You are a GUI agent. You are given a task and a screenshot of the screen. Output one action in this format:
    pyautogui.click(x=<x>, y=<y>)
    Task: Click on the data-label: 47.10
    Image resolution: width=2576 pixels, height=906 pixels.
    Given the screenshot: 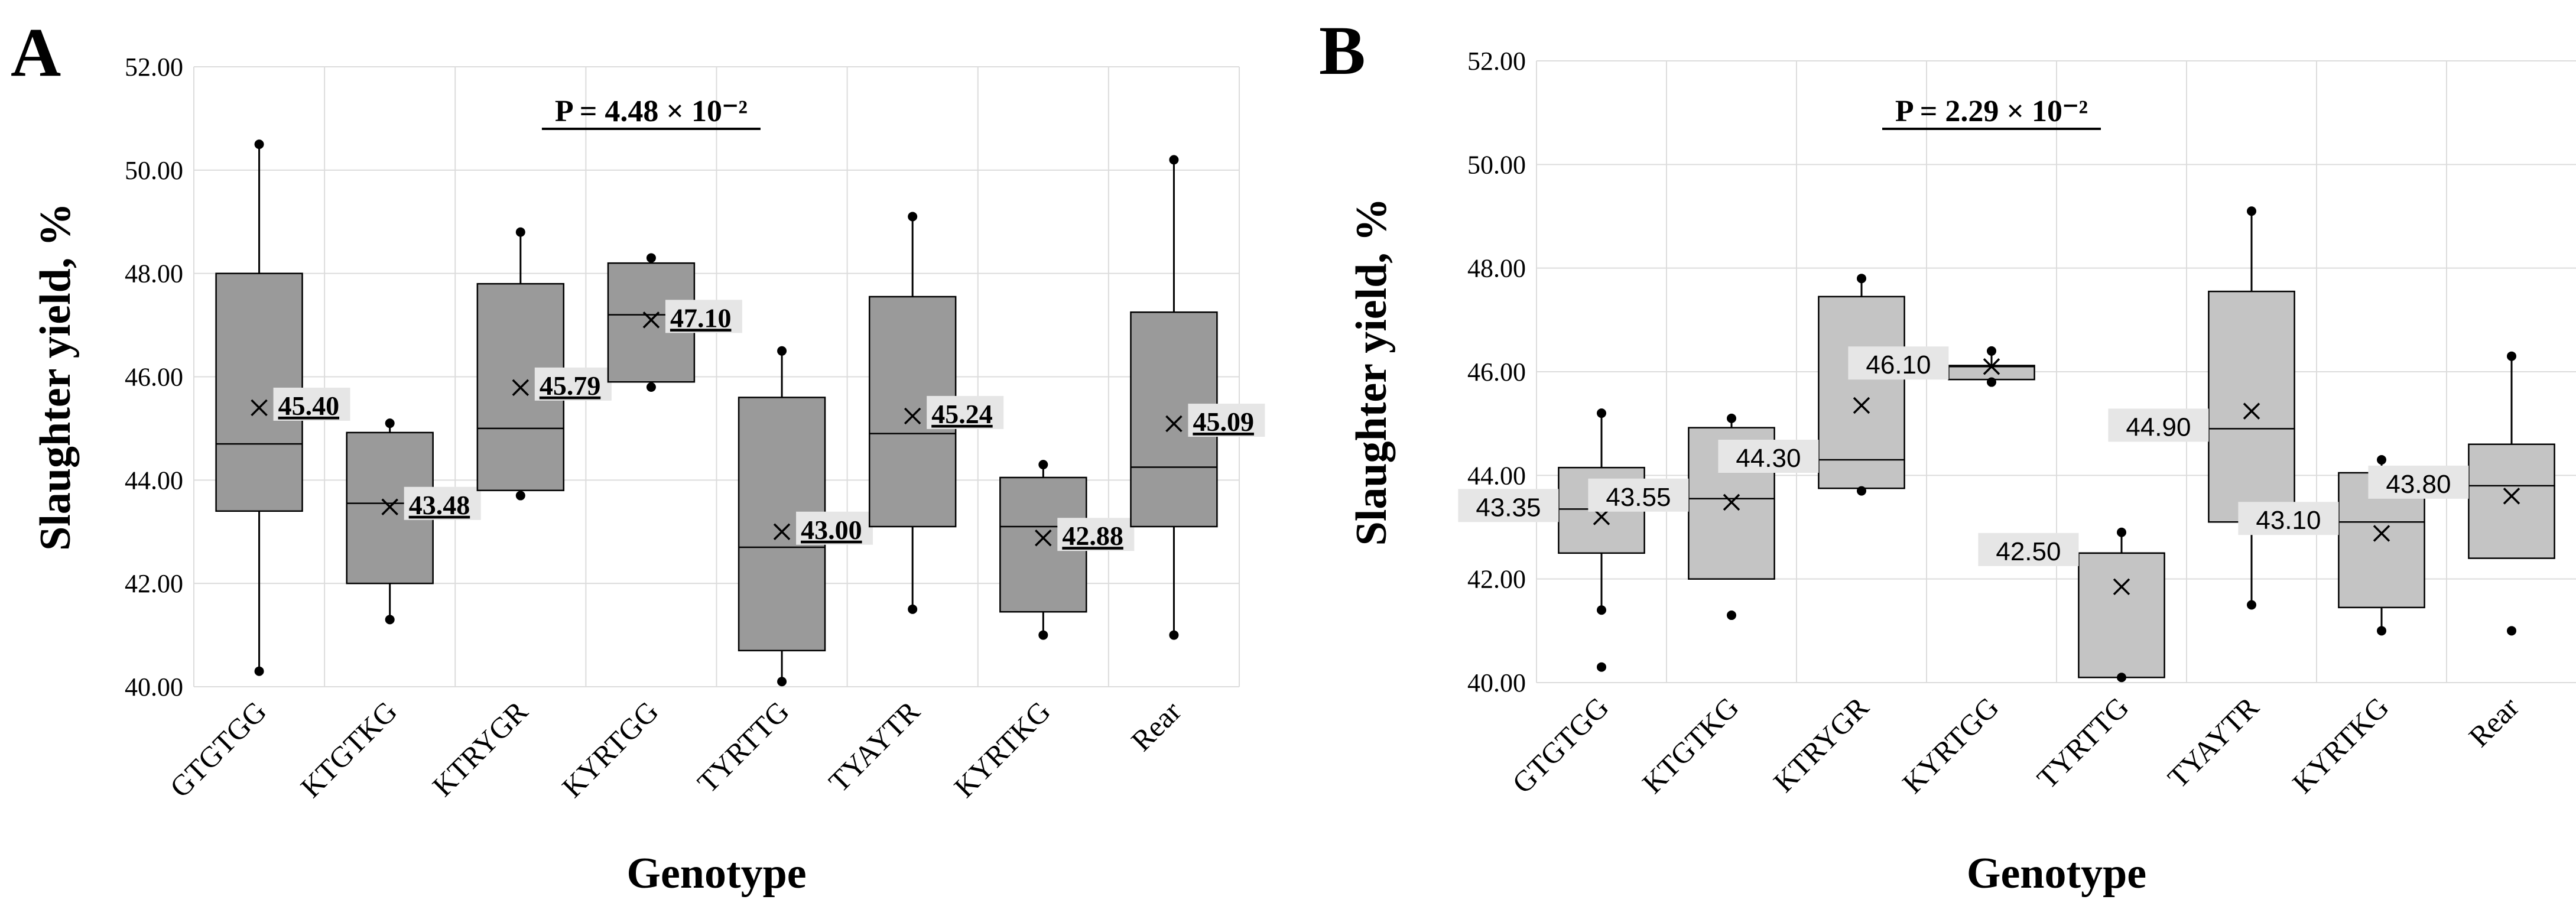 What is the action you would take?
    pyautogui.click(x=701, y=318)
    